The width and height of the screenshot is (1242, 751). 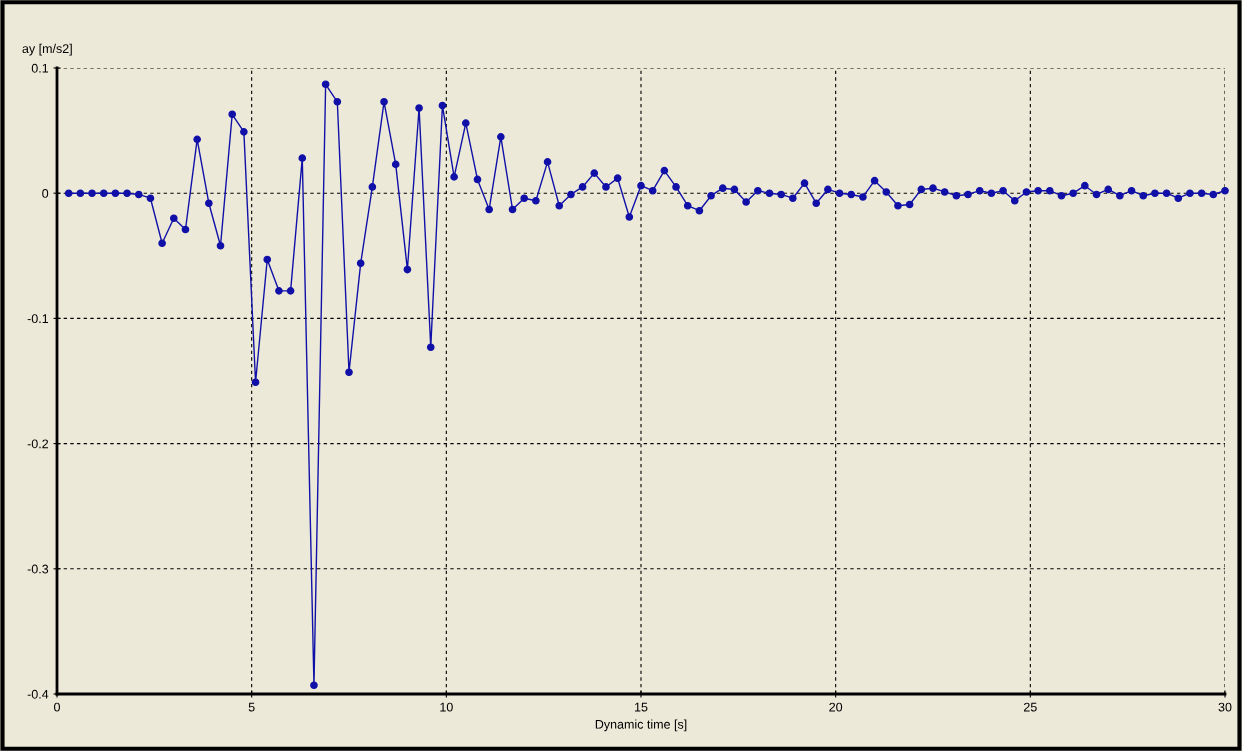 What do you see at coordinates (38, 319) in the screenshot?
I see `y-tick-label: -0.1` at bounding box center [38, 319].